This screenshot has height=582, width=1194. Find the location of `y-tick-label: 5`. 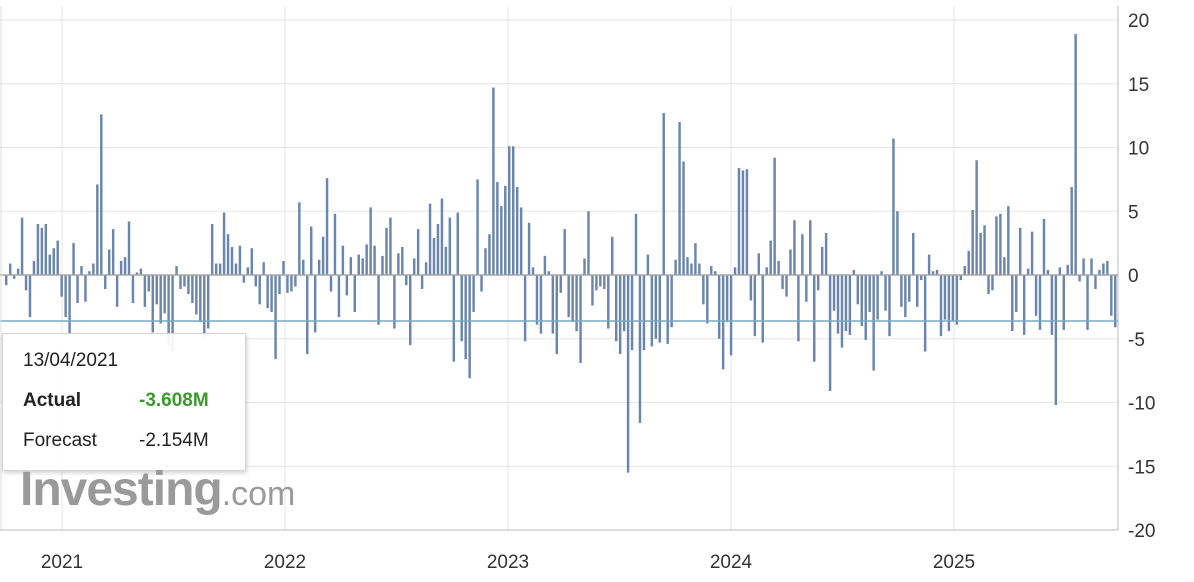

y-tick-label: 5 is located at coordinates (1133, 212).